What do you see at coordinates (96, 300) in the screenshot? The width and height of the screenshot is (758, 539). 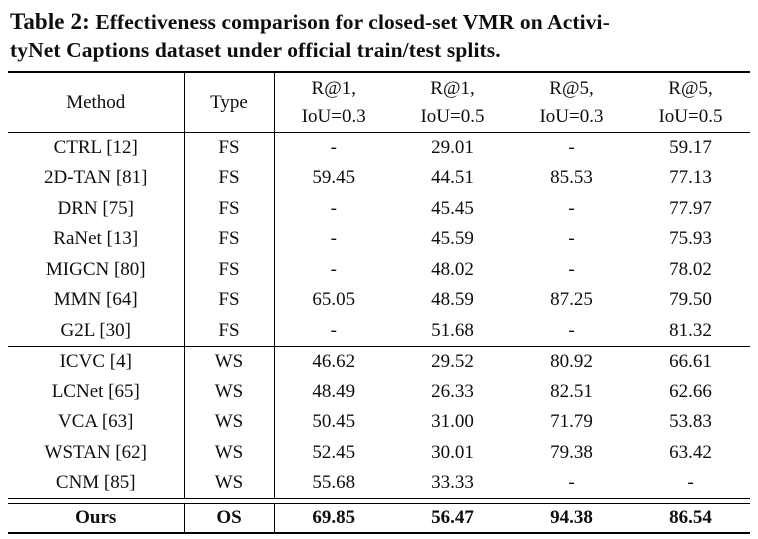 I see `method-cell: MMN [64]` at bounding box center [96, 300].